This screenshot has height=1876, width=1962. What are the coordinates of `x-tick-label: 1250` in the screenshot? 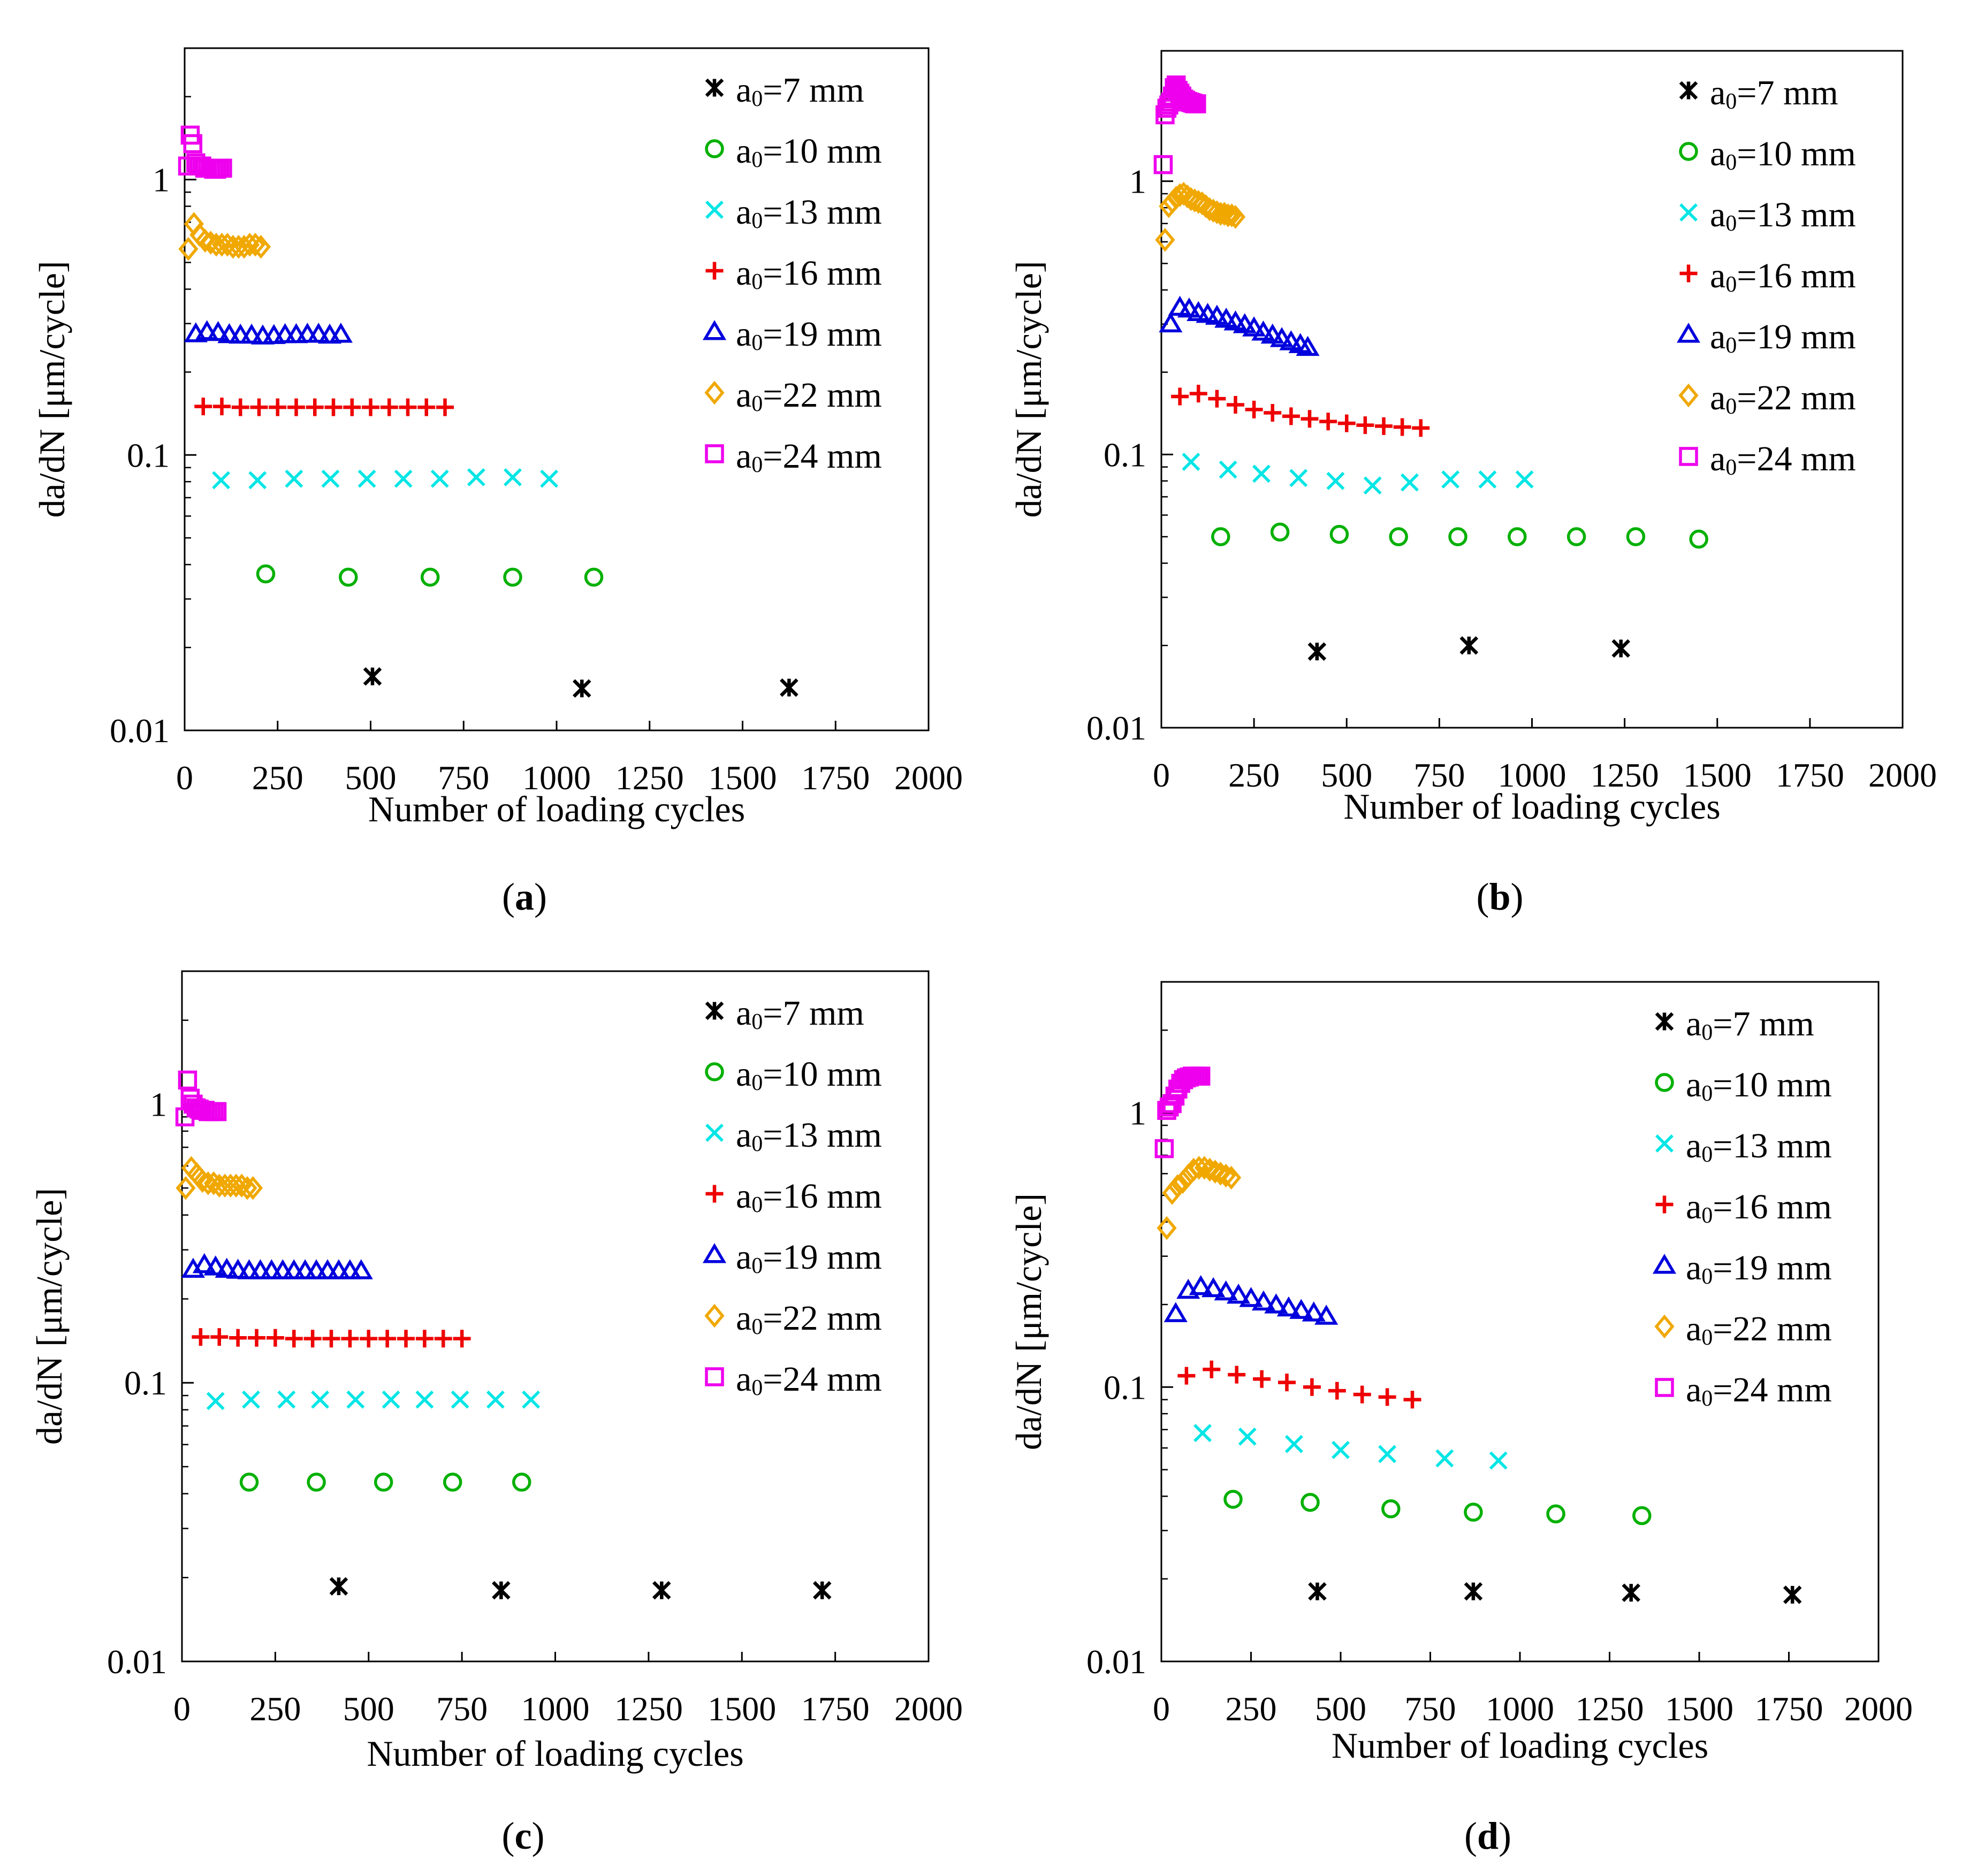 It's located at (648, 1709).